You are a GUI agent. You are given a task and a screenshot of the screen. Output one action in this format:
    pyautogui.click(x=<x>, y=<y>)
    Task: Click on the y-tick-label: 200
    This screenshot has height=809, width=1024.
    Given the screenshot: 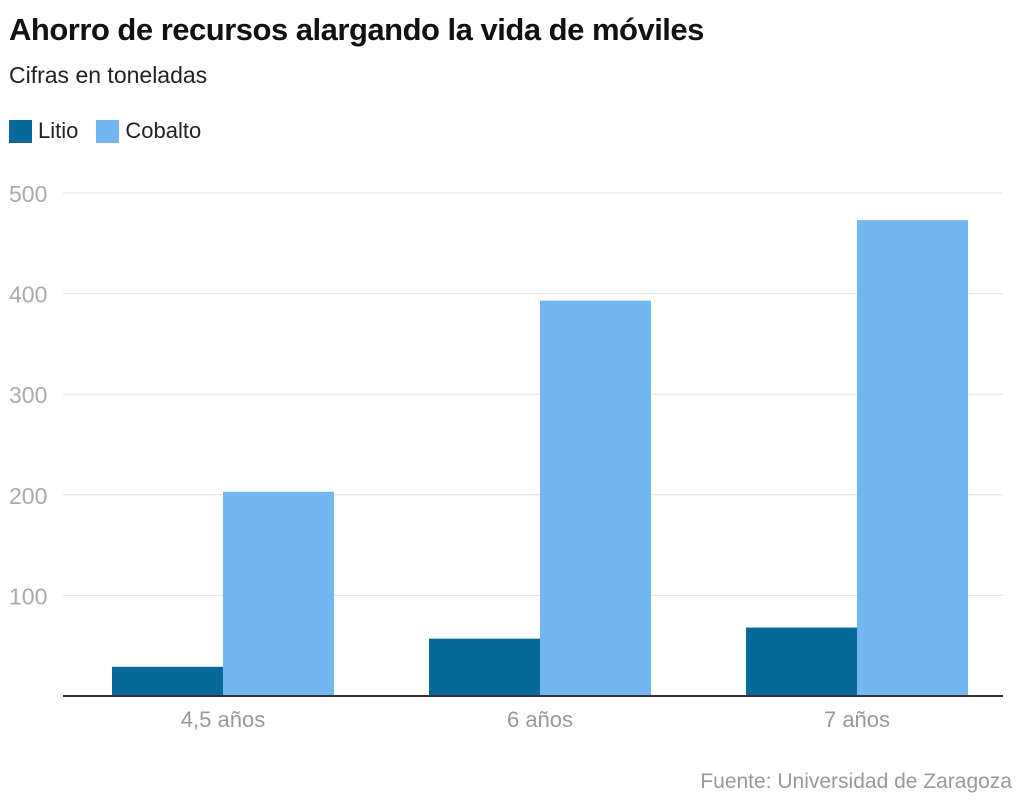 What is the action you would take?
    pyautogui.click(x=28, y=496)
    